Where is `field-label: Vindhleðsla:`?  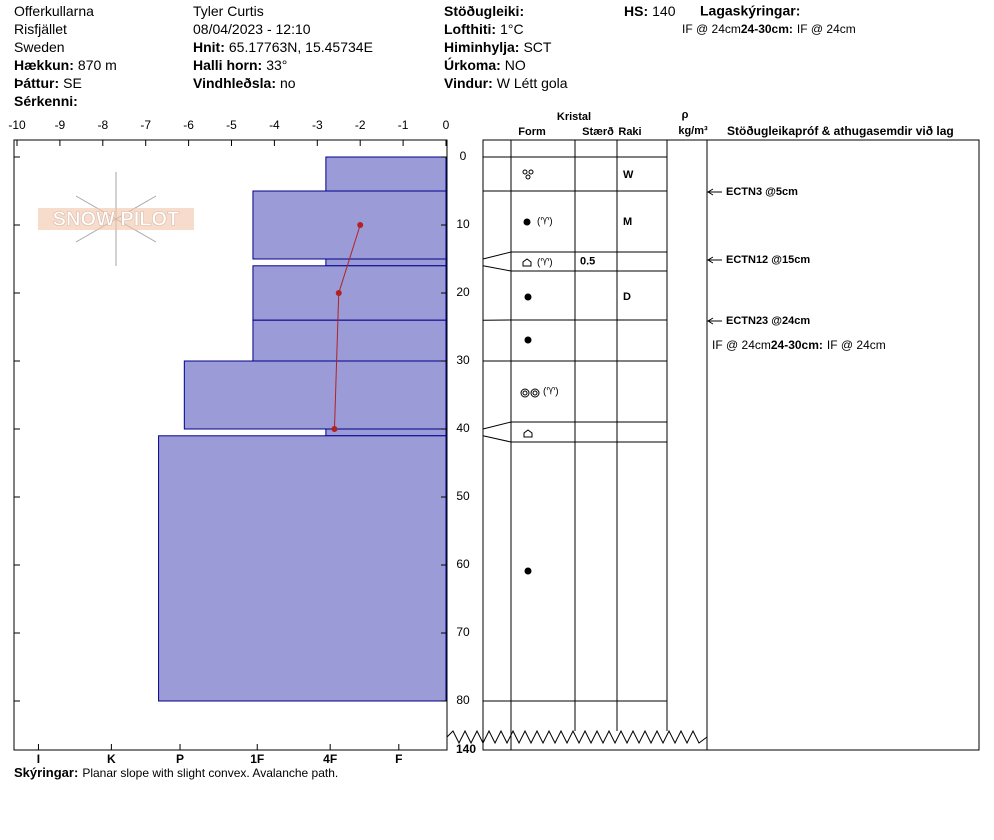
field-label: Vindhleðsla: is located at coordinates (234, 83).